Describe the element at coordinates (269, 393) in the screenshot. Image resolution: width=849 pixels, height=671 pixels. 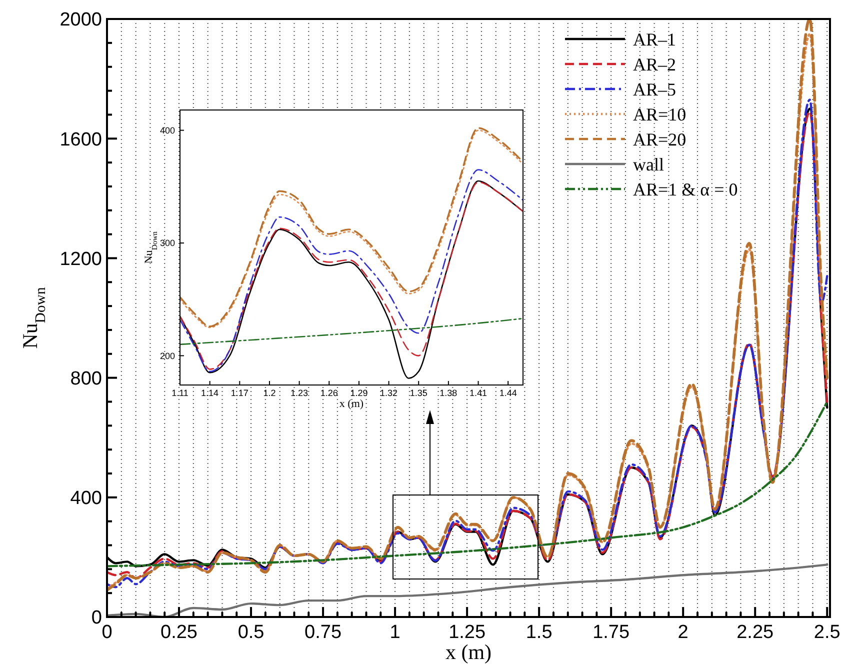
I see `x-tick-label: 1.2` at that location.